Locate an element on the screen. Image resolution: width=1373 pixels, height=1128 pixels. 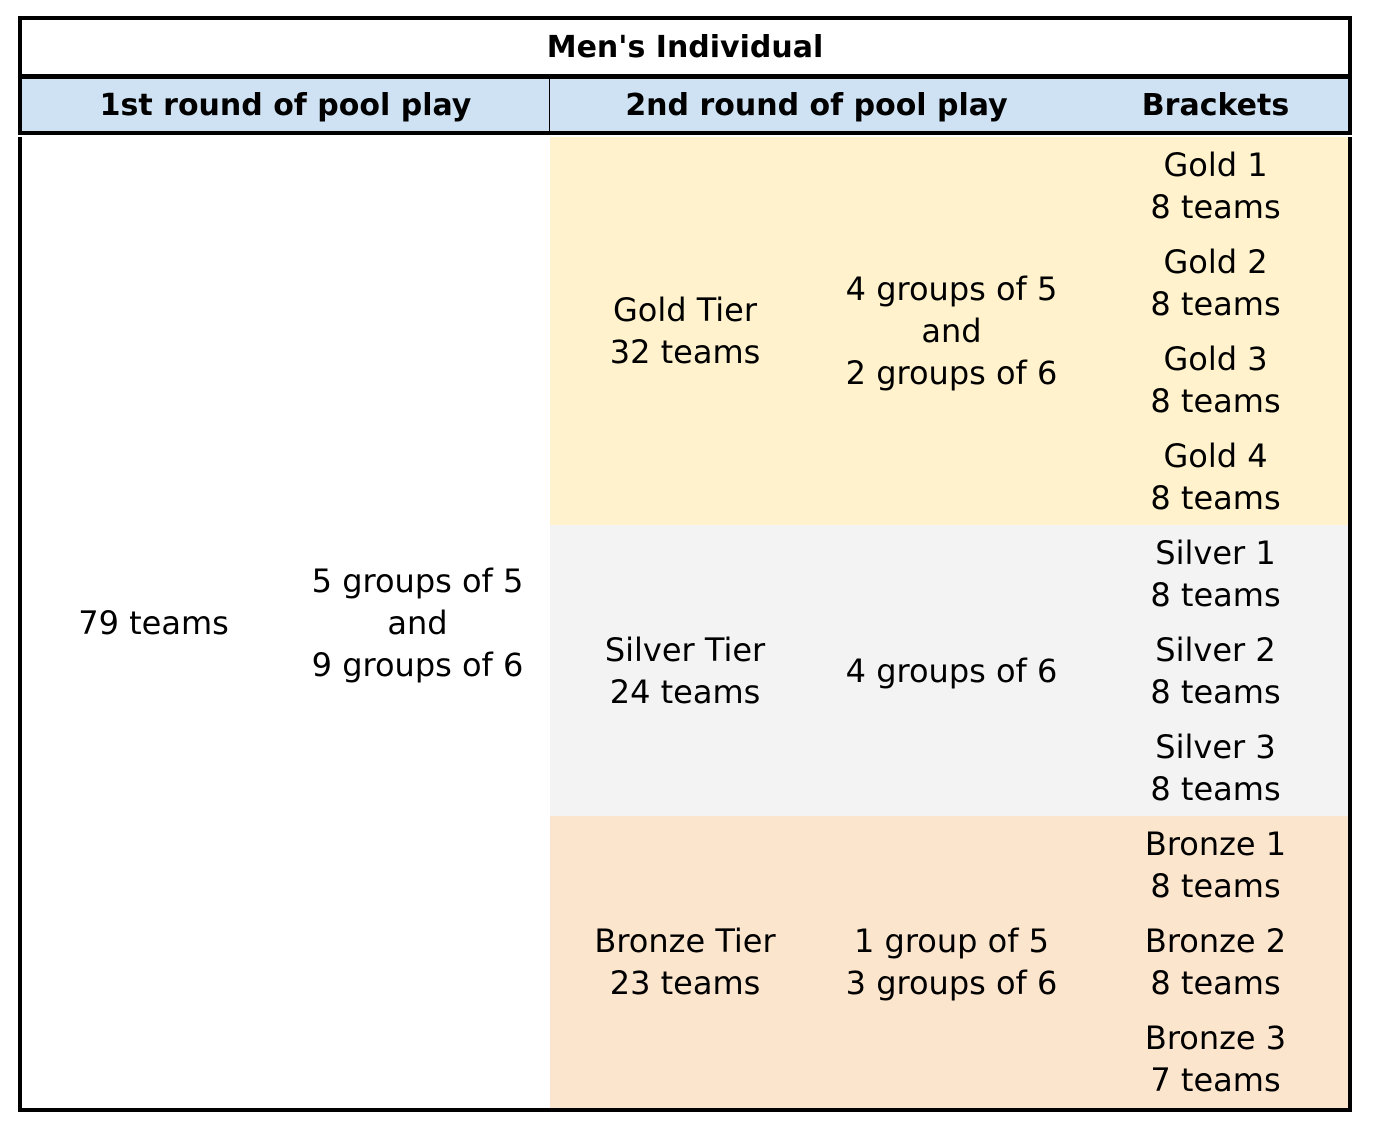
bracket-silver-2: Silver 2 8 teams is located at coordinates (1217, 671).